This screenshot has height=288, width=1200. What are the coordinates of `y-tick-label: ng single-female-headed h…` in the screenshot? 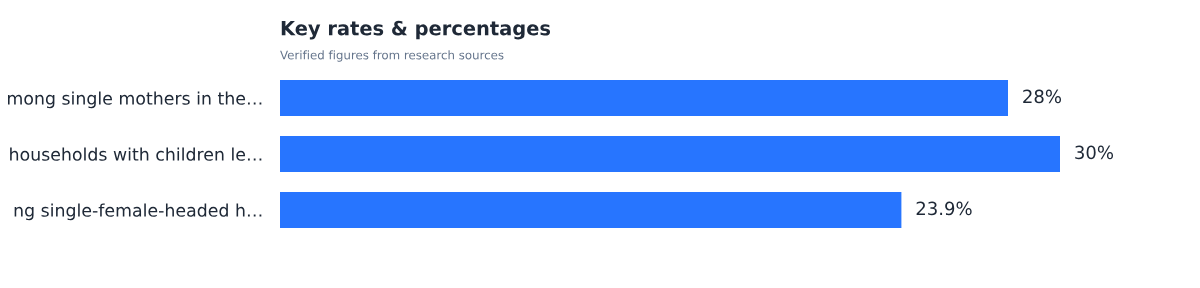 It's located at (138, 212).